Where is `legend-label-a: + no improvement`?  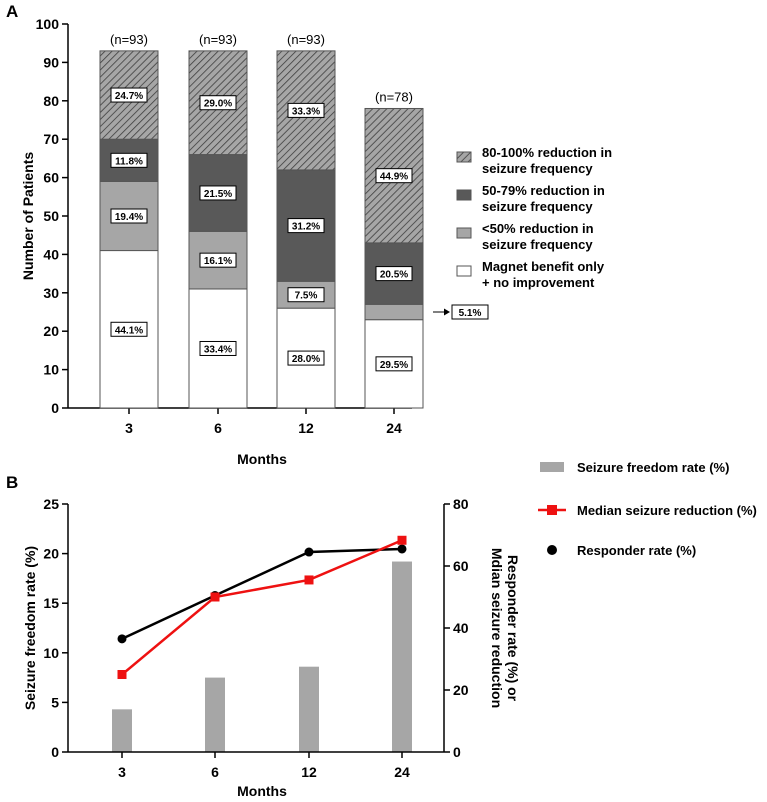
legend-label-a: + no improvement is located at coordinates (538, 282).